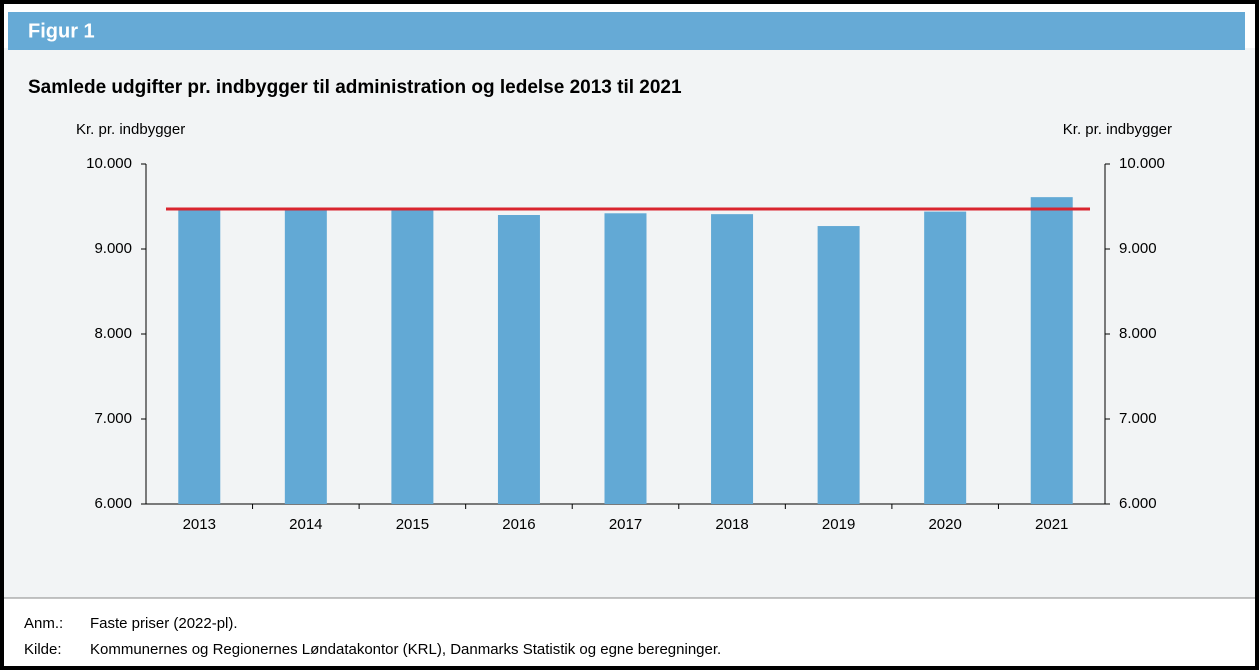 This screenshot has height=670, width=1259. What do you see at coordinates (164, 623) in the screenshot?
I see `note-text: Faste priser (2022-pl).` at bounding box center [164, 623].